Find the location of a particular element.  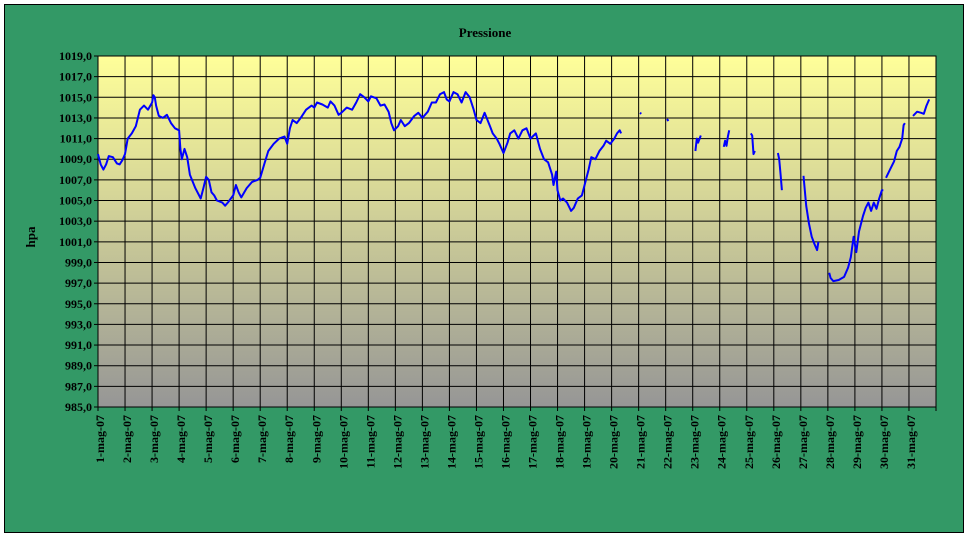

x-tick-label: 20-mag-07 is located at coordinates (614, 442).